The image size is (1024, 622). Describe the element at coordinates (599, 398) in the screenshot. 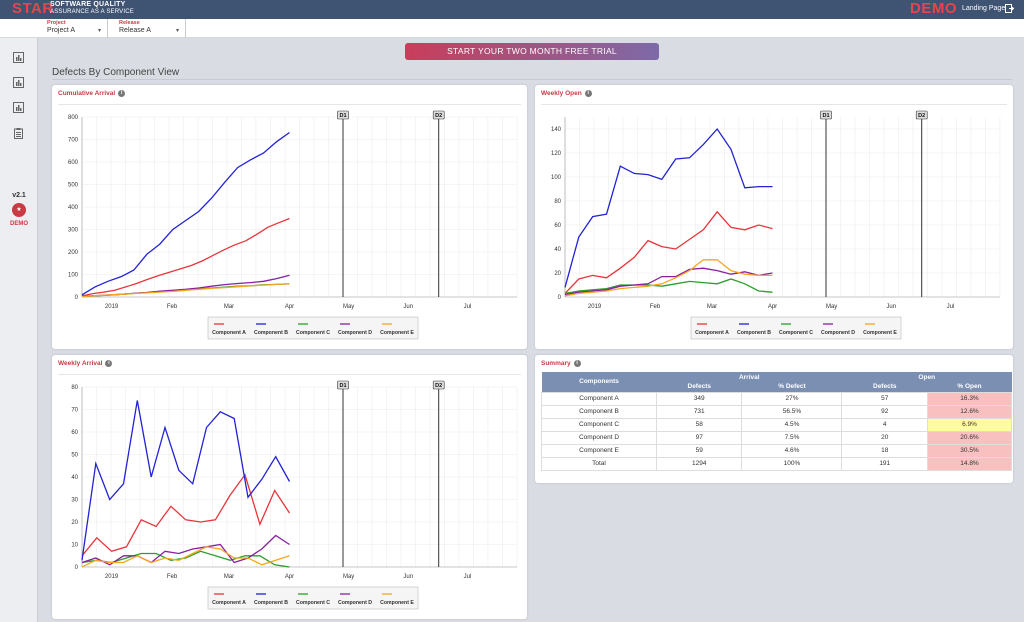

I see `cell-component: Component A` at that location.